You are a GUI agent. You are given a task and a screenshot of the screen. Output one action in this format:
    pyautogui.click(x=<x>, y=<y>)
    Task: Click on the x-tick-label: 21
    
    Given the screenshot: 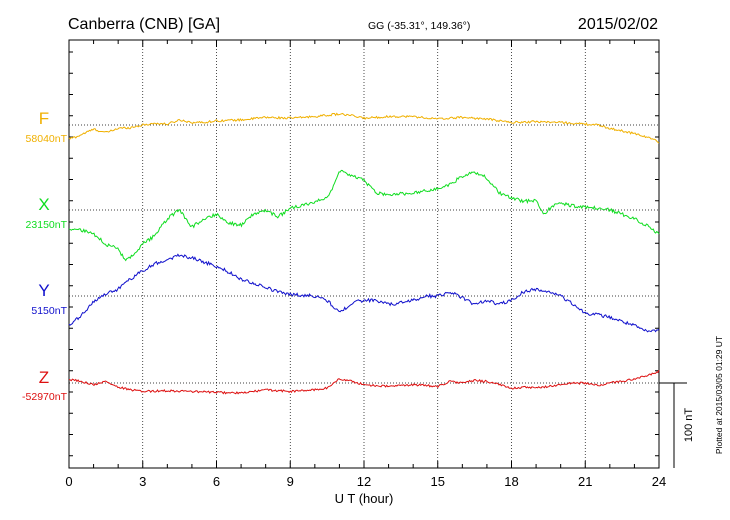 What is the action you would take?
    pyautogui.click(x=585, y=481)
    